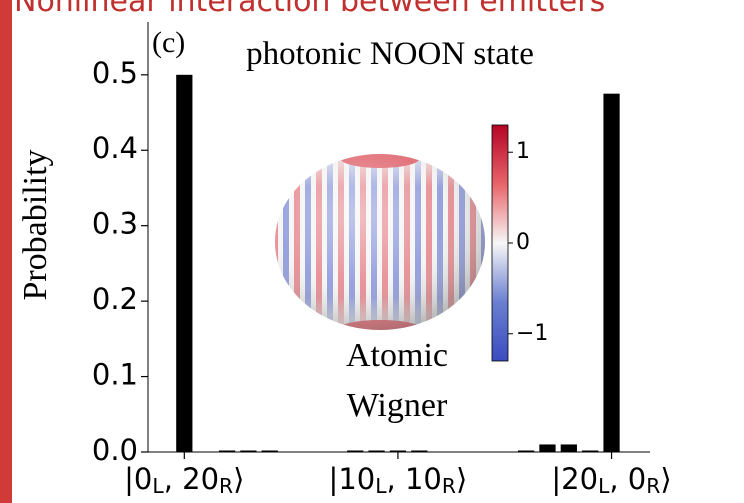 This screenshot has width=744, height=503. Describe the element at coordinates (168, 42) in the screenshot. I see `panel-label: (c)` at that location.